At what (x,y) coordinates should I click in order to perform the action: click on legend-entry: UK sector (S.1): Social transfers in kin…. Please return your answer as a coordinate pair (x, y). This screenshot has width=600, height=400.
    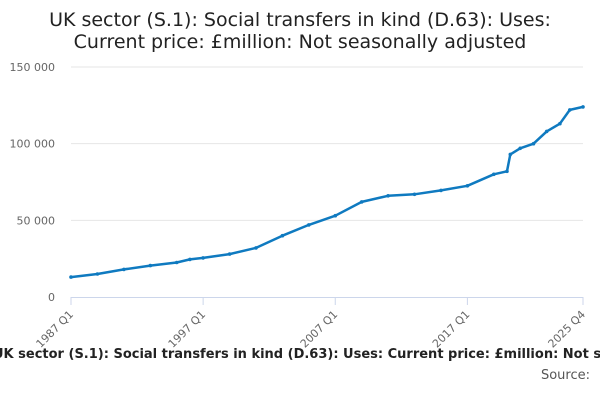
    Looking at the image, I should click on (300, 354).